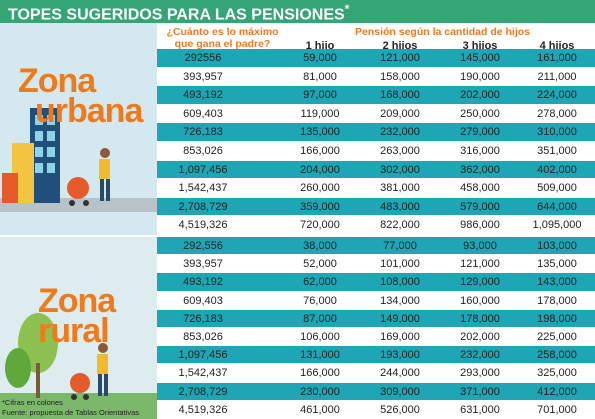 The height and width of the screenshot is (419, 595). Describe the element at coordinates (320, 58) in the screenshot. I see `table-cell: 59,000` at that location.